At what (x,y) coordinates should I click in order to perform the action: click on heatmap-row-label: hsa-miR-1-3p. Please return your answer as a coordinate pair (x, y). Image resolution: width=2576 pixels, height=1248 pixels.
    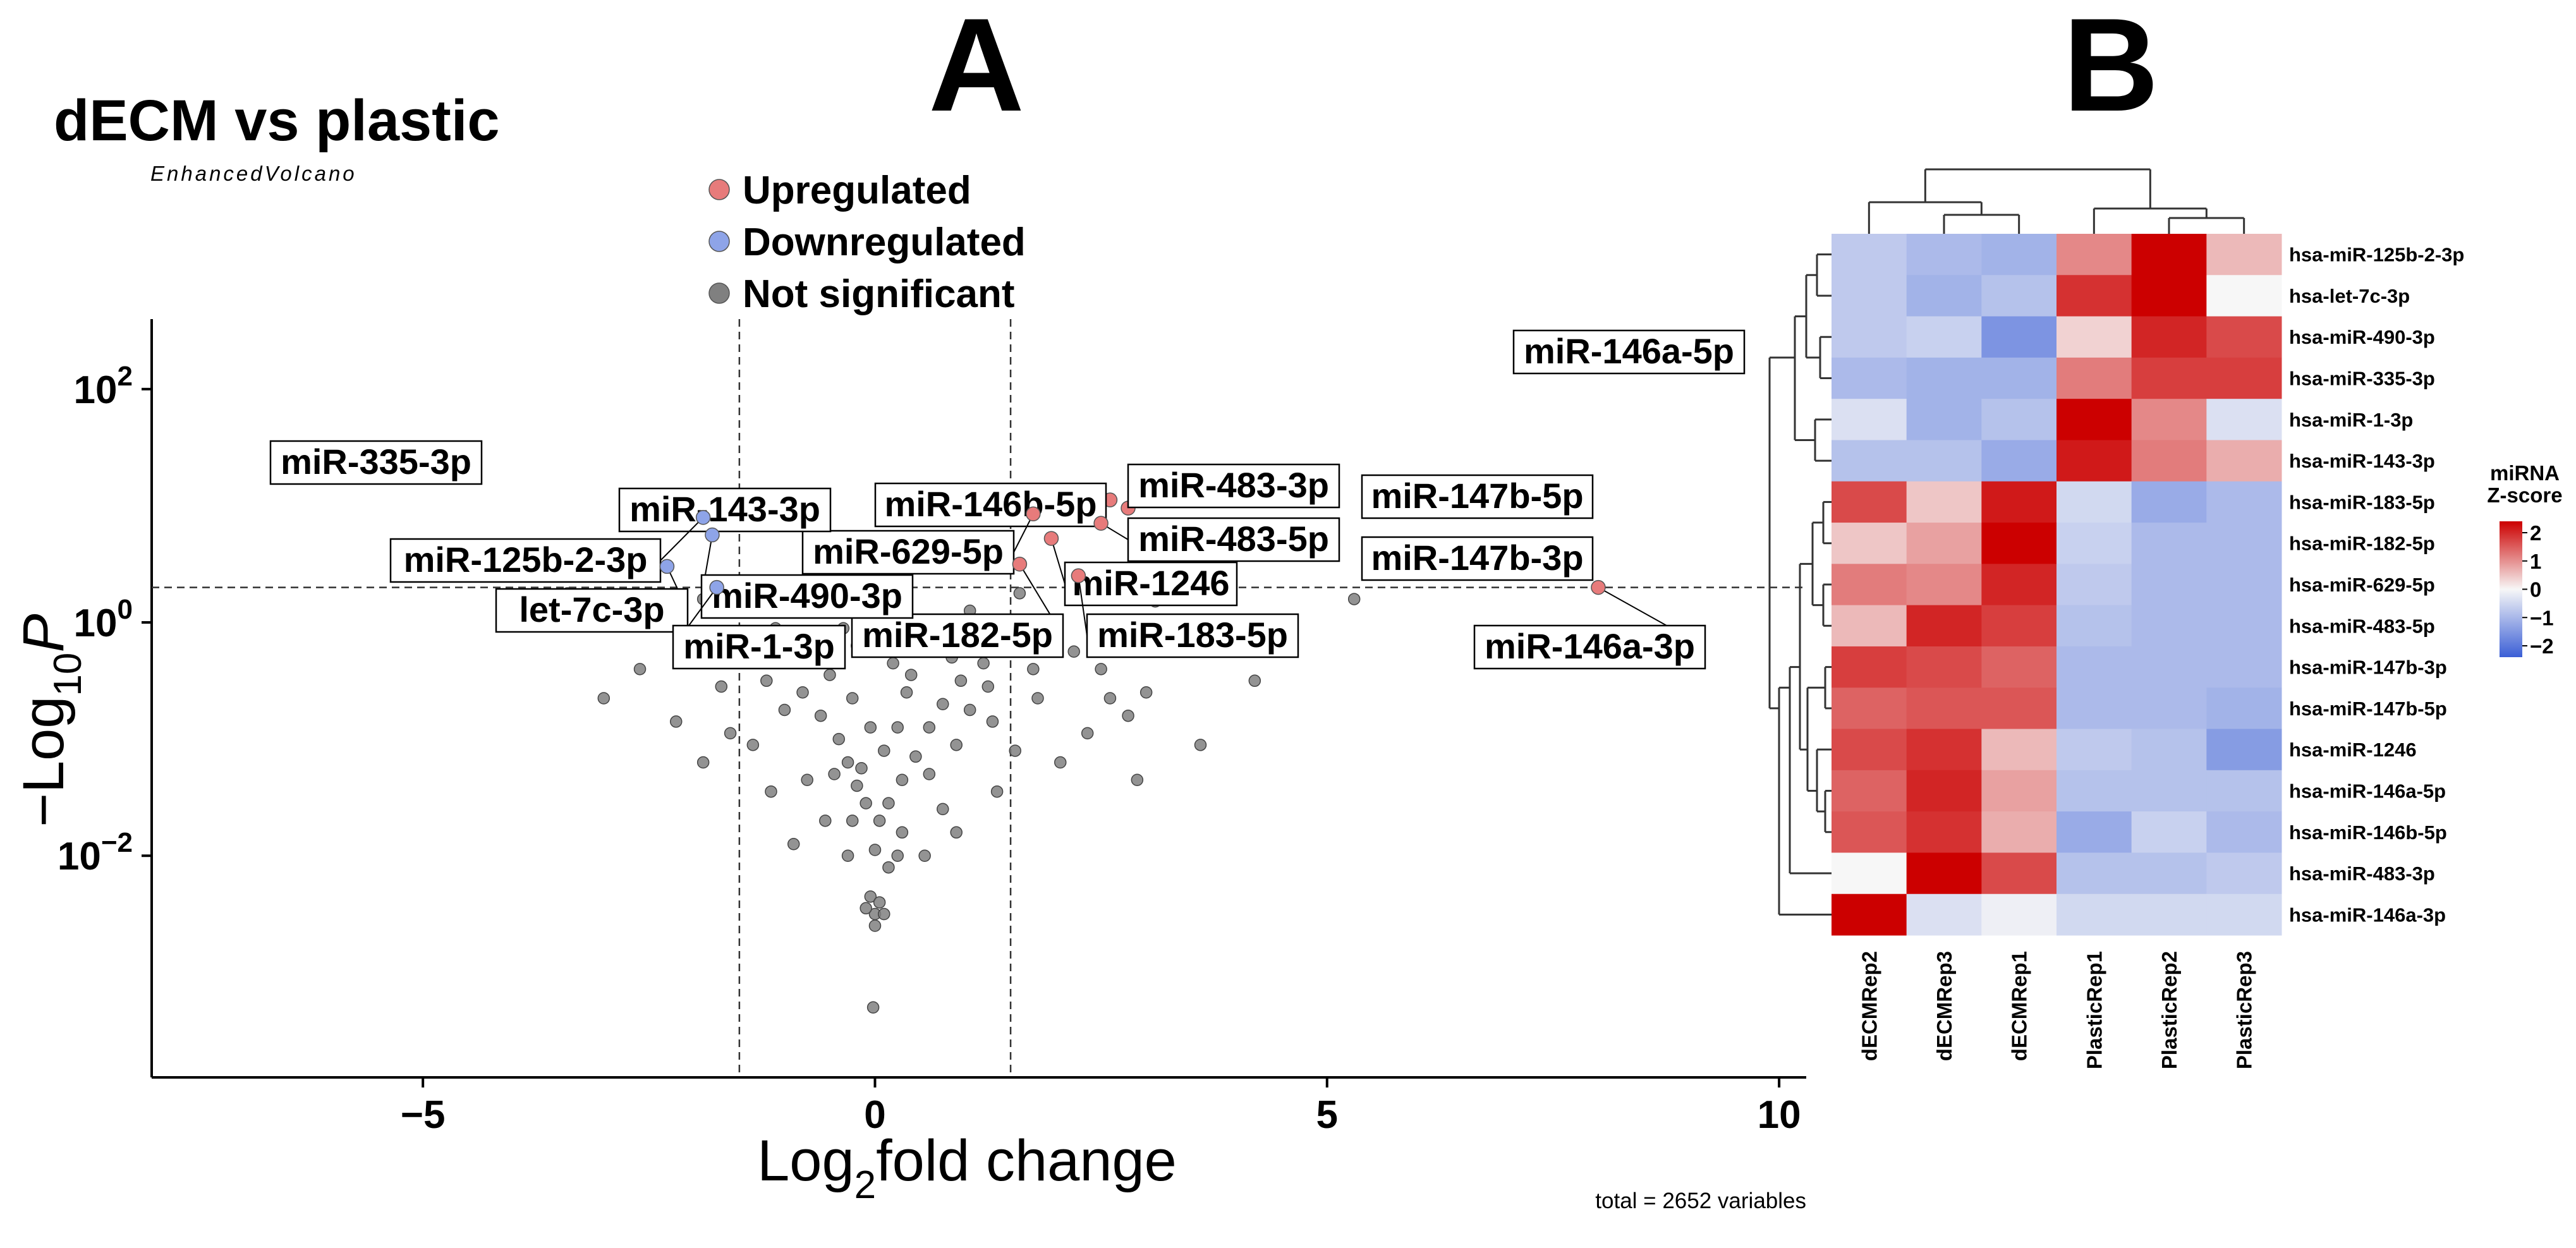
    Looking at the image, I should click on (2351, 420).